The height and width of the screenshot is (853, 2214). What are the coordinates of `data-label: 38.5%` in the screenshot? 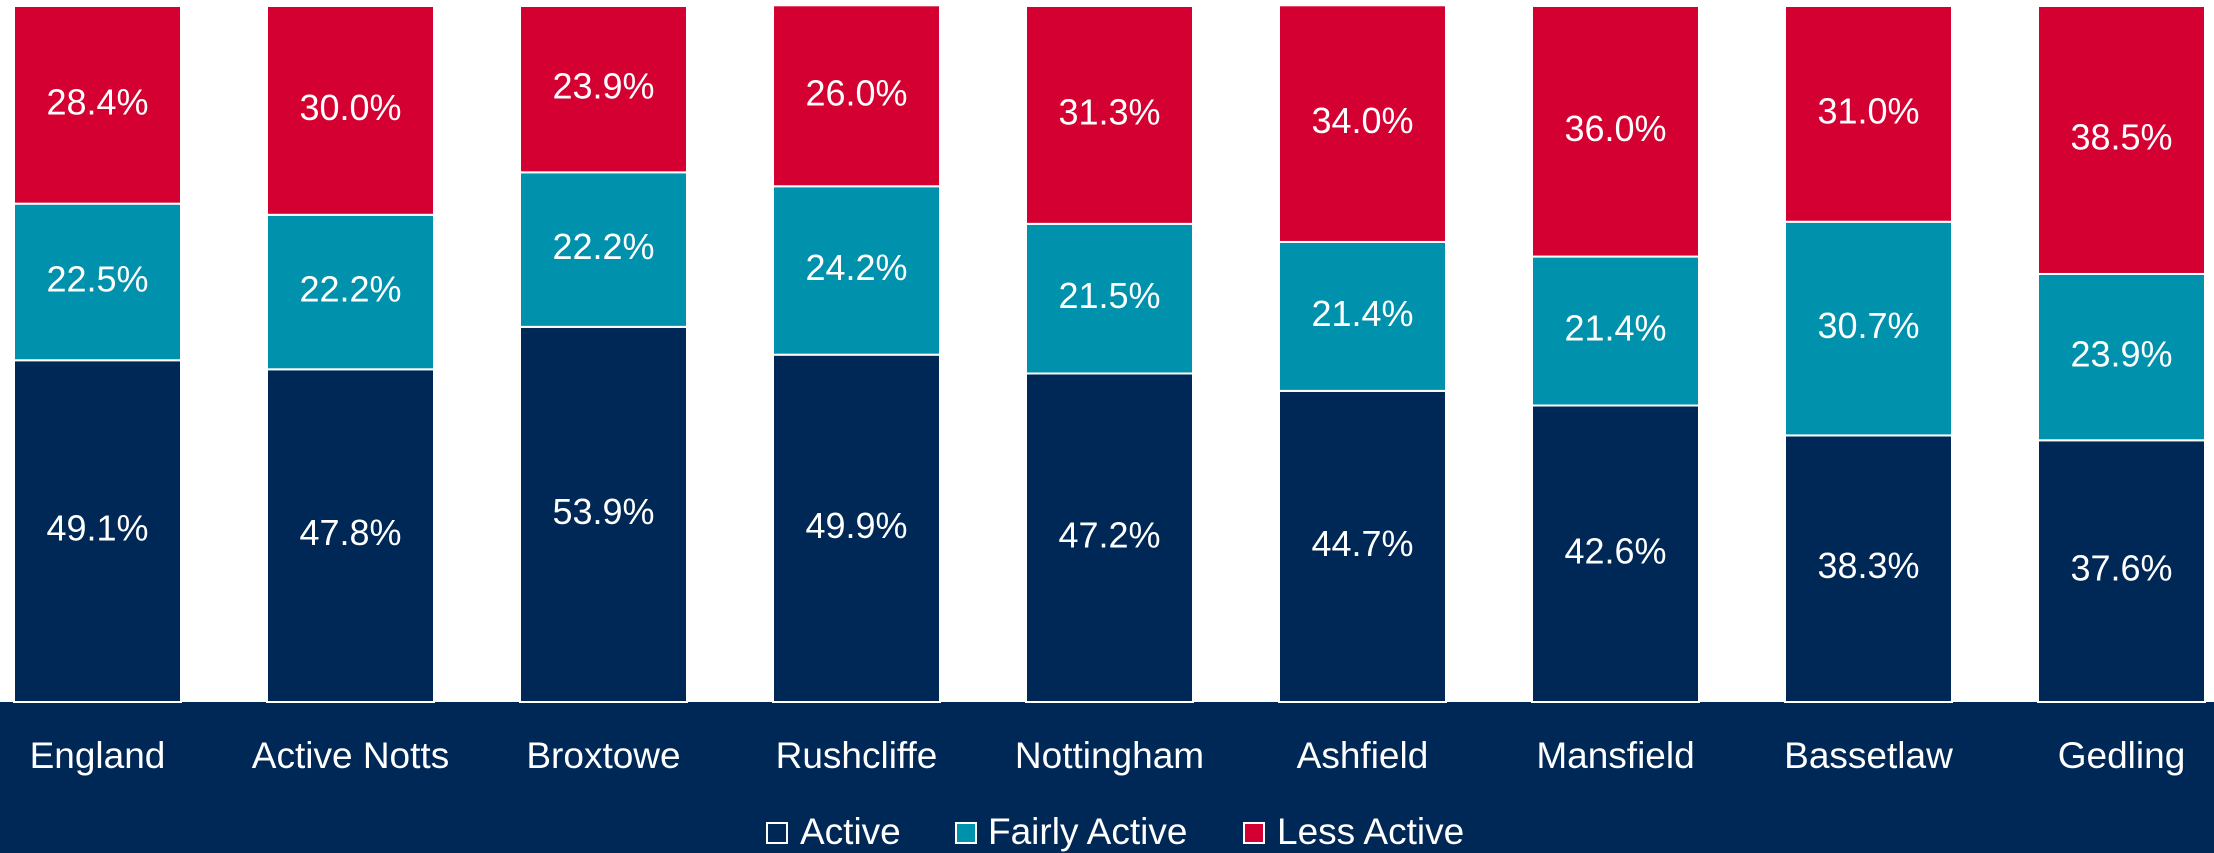 It's located at (2121, 136).